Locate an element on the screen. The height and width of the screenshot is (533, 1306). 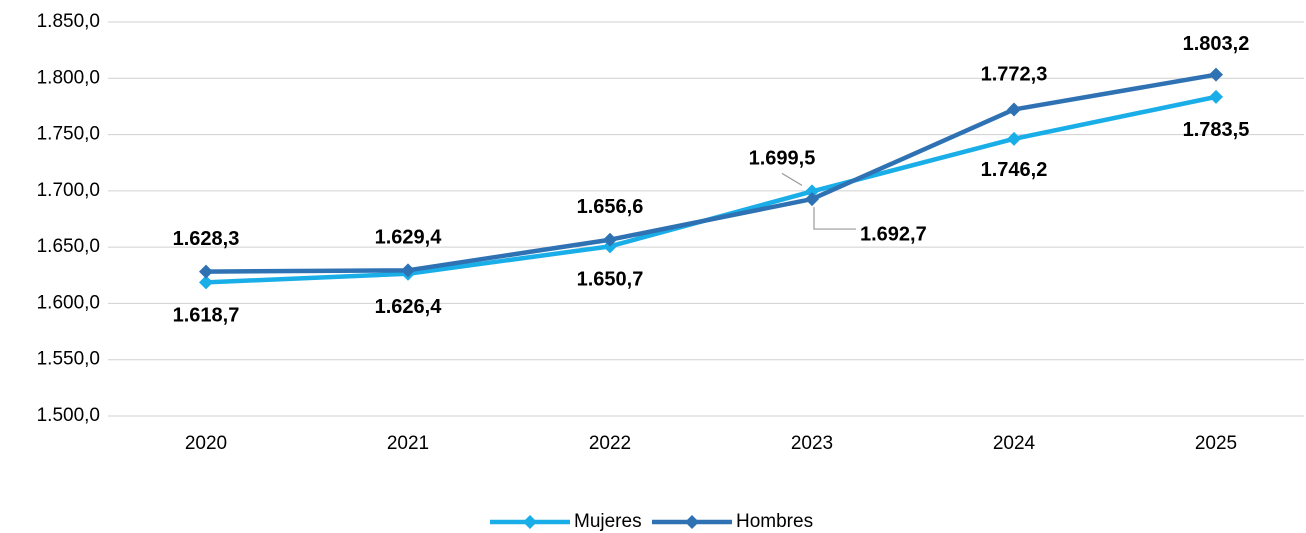
y-tick-label: 1.850,0 is located at coordinates (68, 21).